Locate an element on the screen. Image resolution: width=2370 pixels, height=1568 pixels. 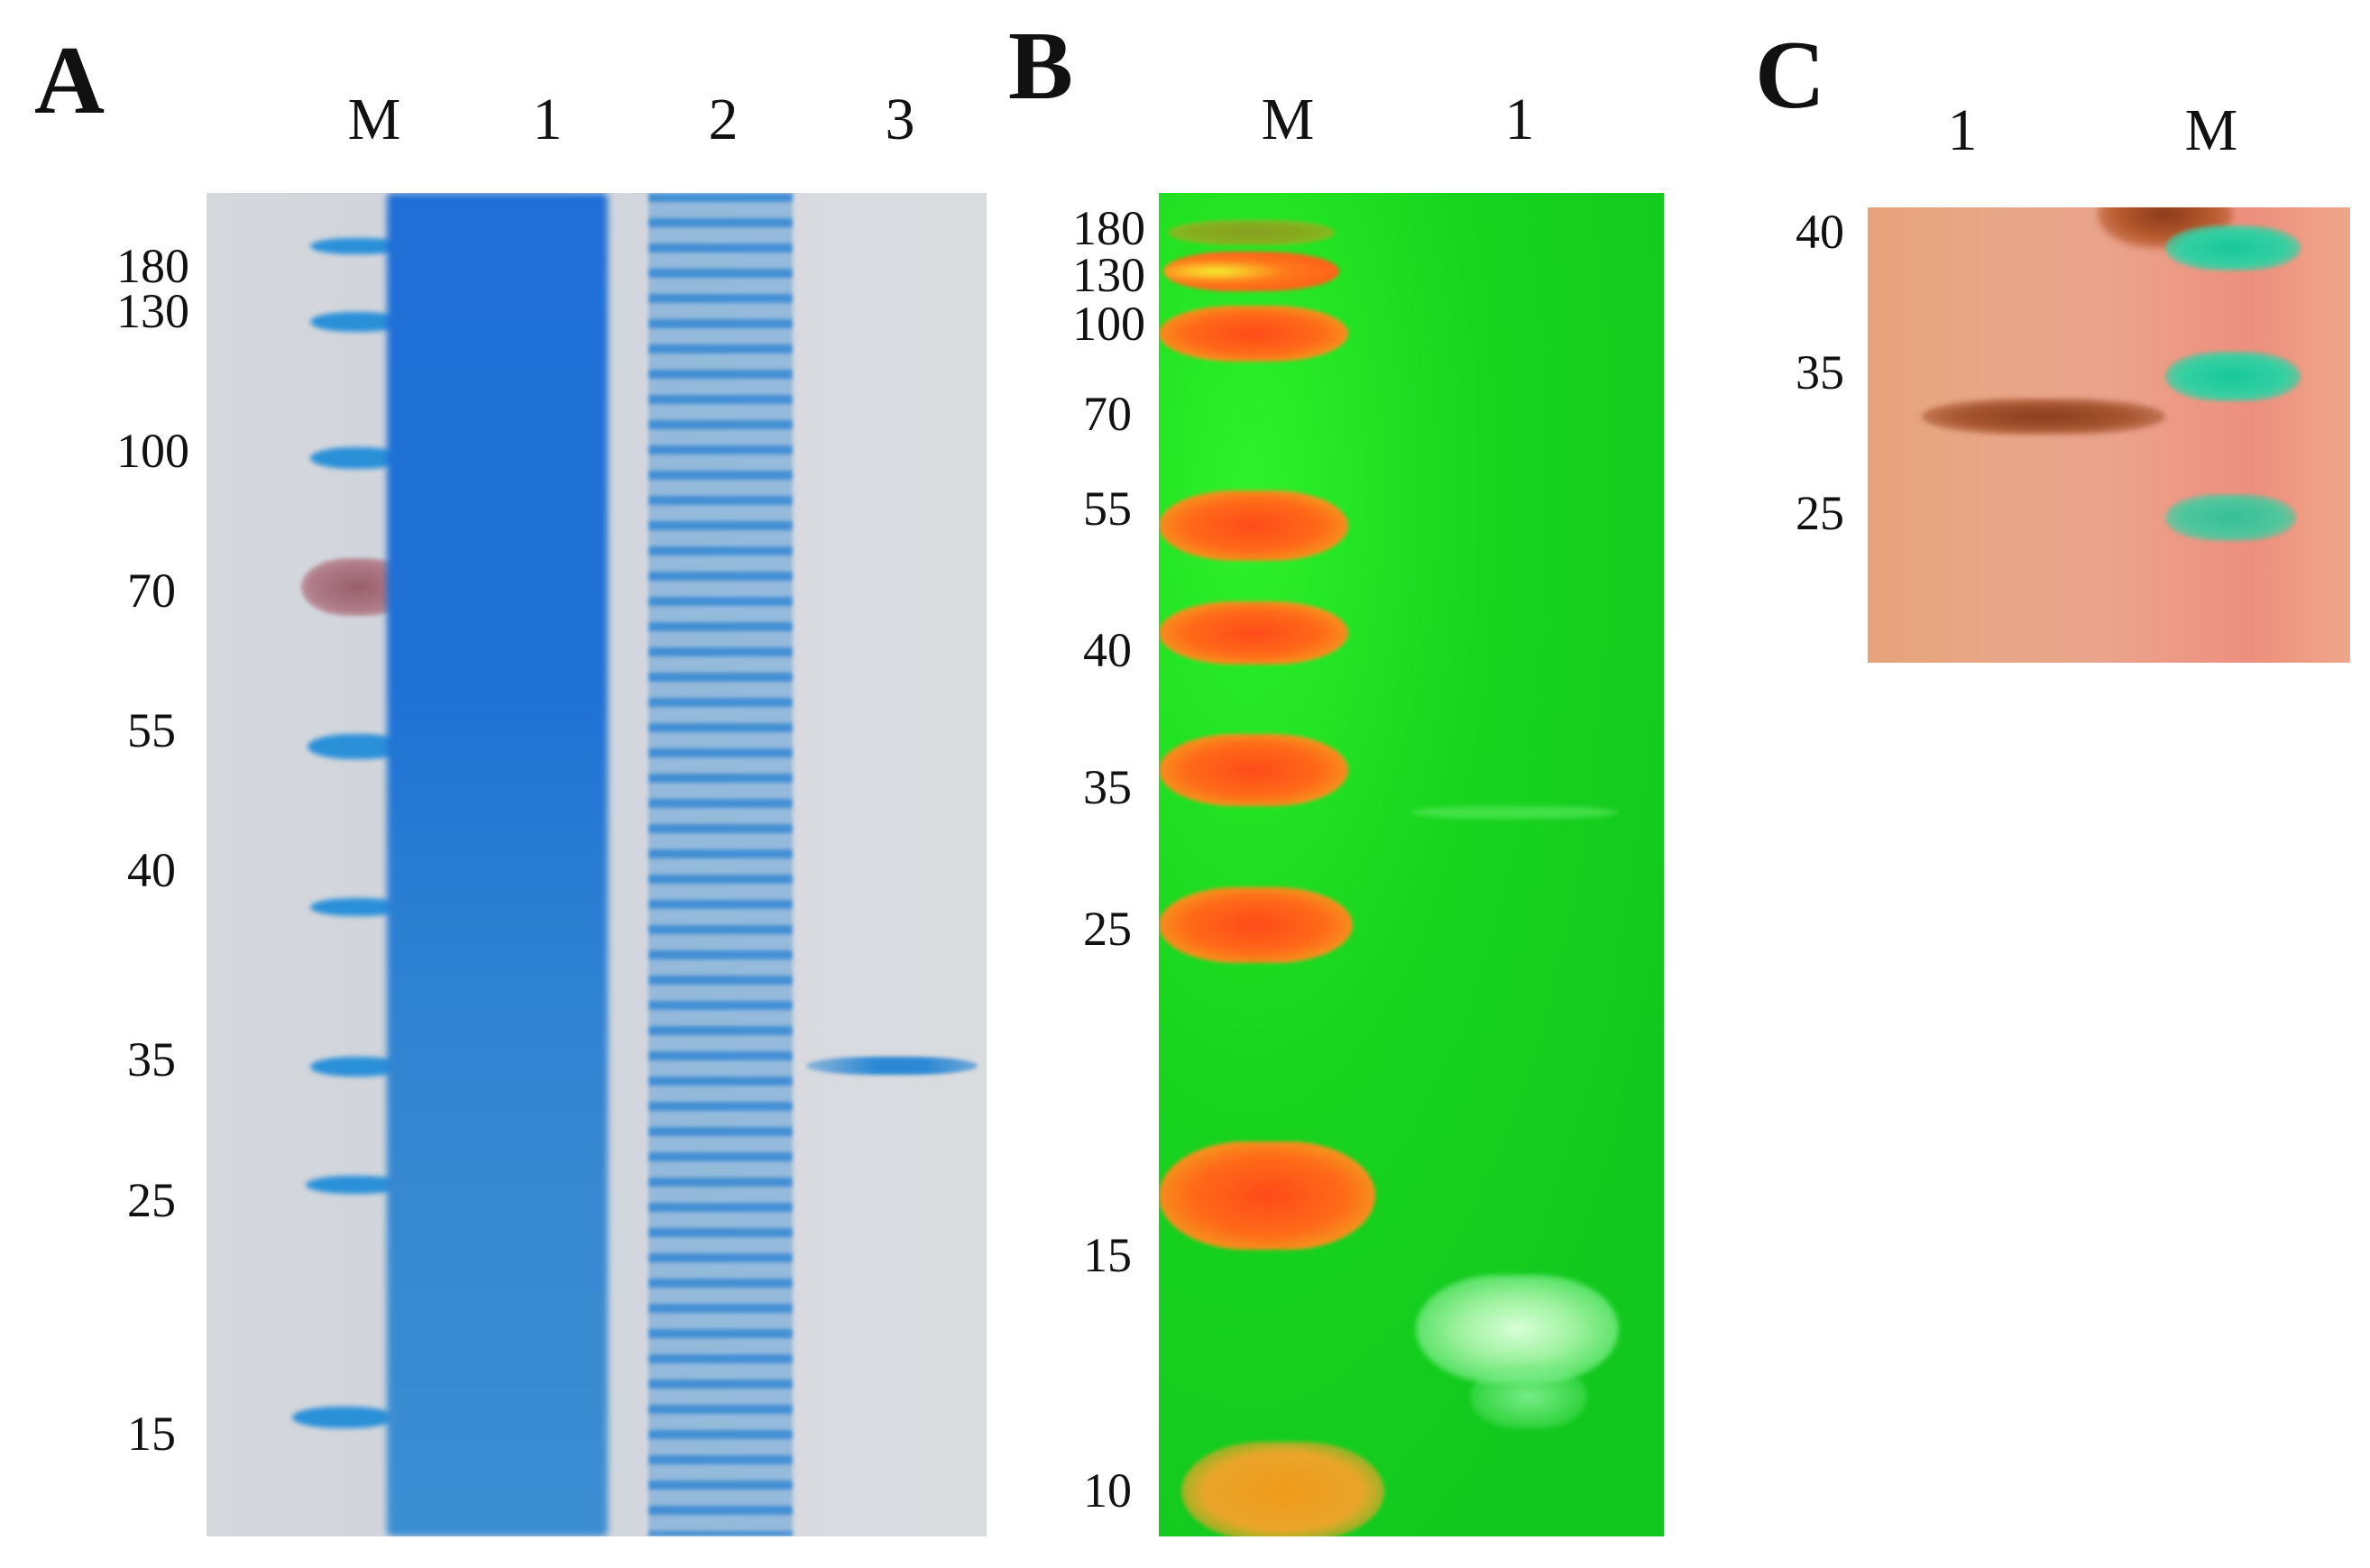
panel-b-lane-1-signal-tail is located at coordinates (1528, 1396).